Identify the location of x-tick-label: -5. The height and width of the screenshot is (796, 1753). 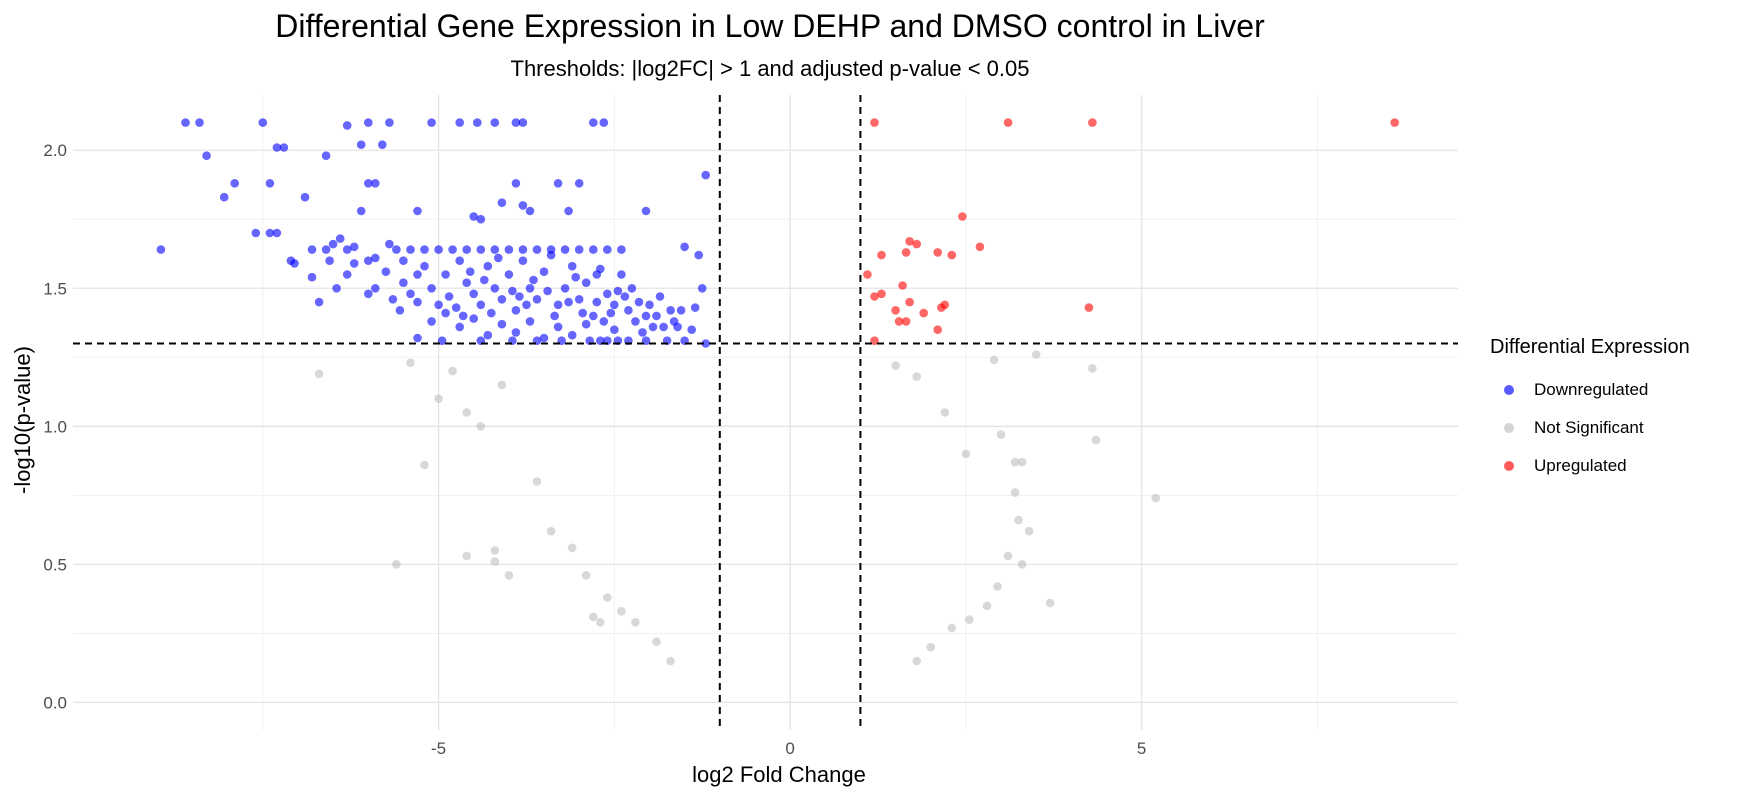
(438, 748).